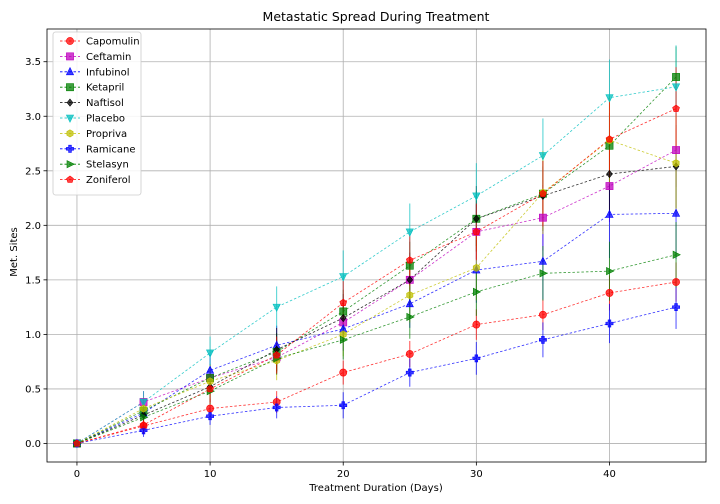  Describe the element at coordinates (107, 165) in the screenshot. I see `legend-label: Stelasyn` at that location.